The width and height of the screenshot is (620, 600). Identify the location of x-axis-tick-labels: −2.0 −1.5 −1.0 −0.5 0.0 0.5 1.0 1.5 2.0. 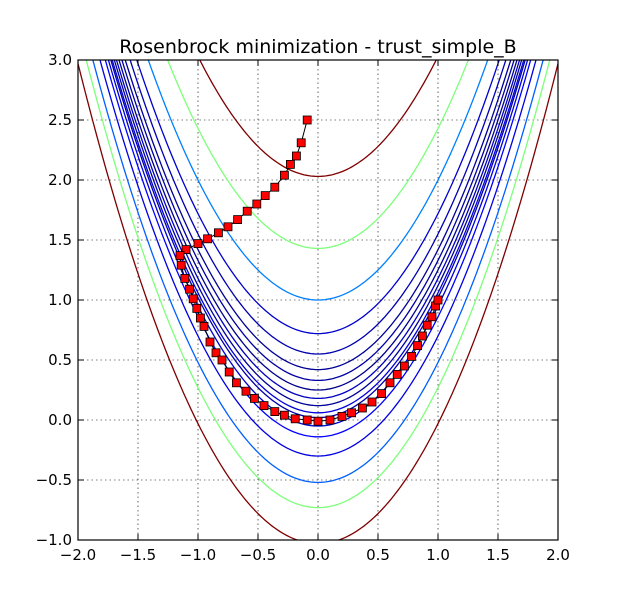
(315, 555).